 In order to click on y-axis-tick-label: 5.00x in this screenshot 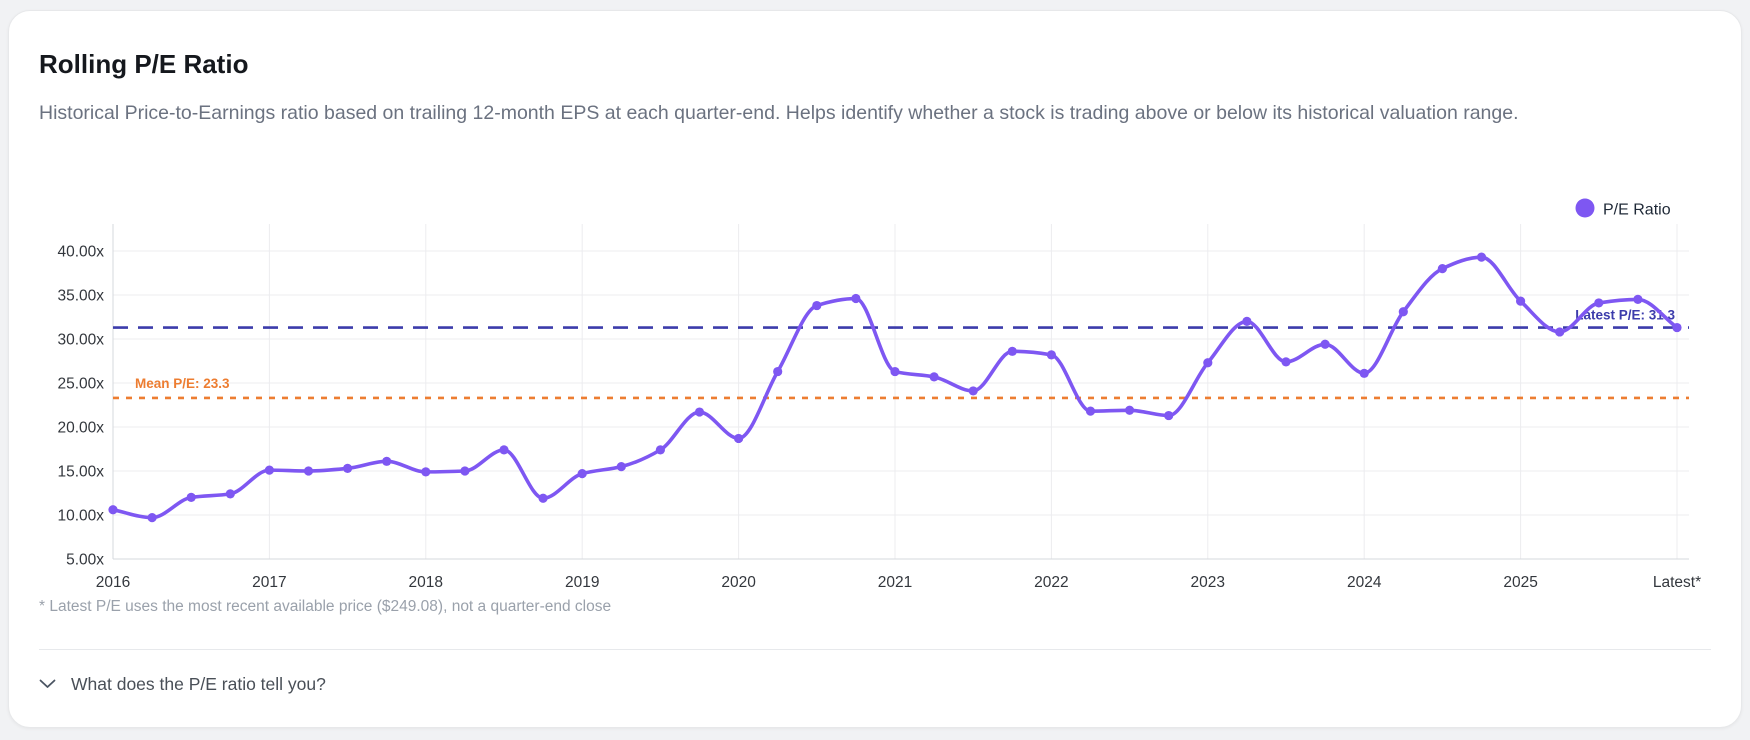, I will do `click(85, 560)`.